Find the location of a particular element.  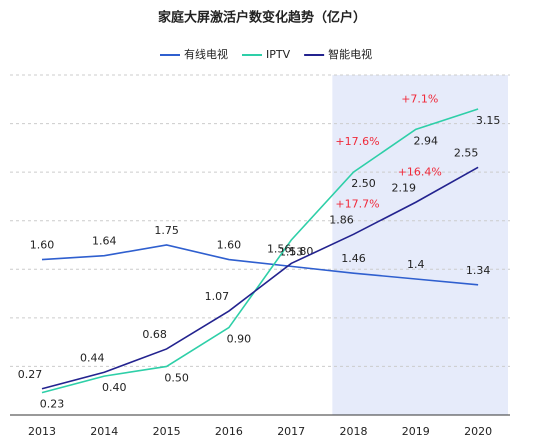

value-label: 1.56 is located at coordinates (279, 248).